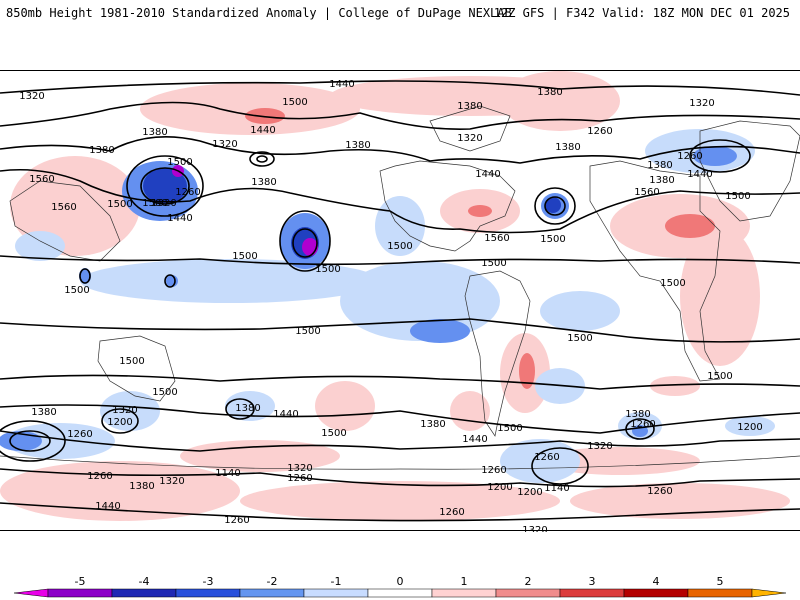  Describe the element at coordinates (80, 582) in the screenshot. I see `colorbar-tick: -5` at that location.